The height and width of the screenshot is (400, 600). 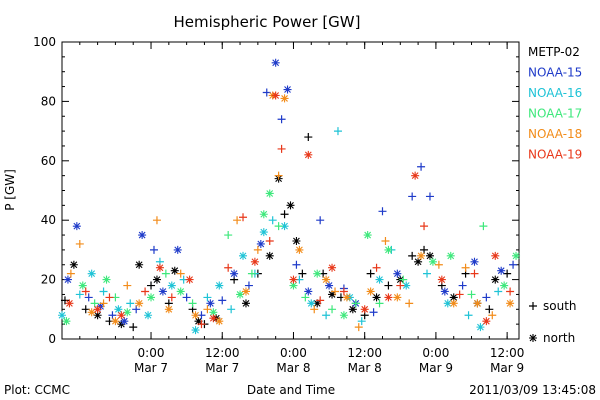 I want to click on x-tick-label-date: Mar 8, so click(x=365, y=368).